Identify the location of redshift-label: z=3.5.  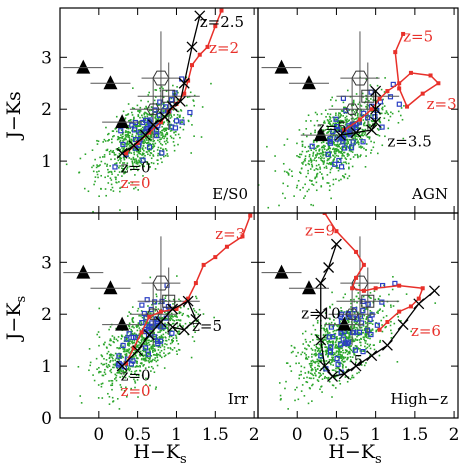
(409, 142).